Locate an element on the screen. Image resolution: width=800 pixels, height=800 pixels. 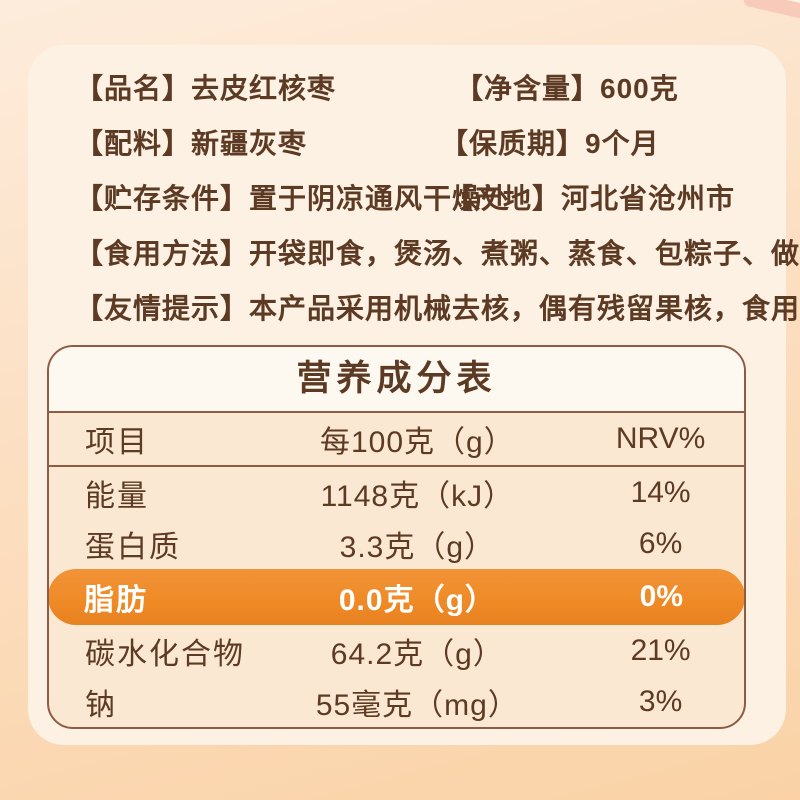
decorative-streak is located at coordinates (771, 18).